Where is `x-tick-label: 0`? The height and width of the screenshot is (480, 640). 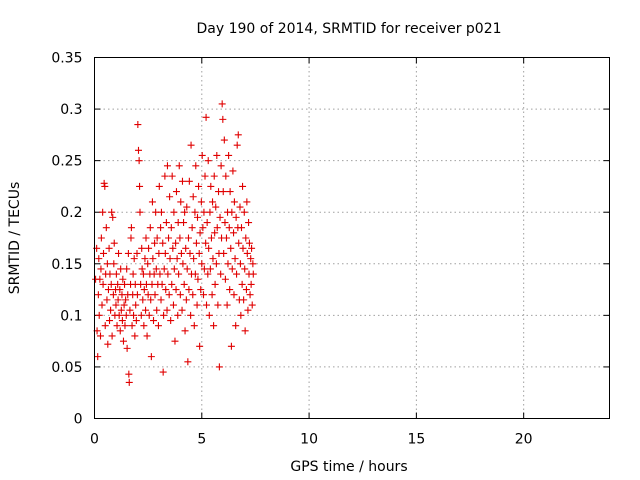
x-tick-label: 0 is located at coordinates (94, 440).